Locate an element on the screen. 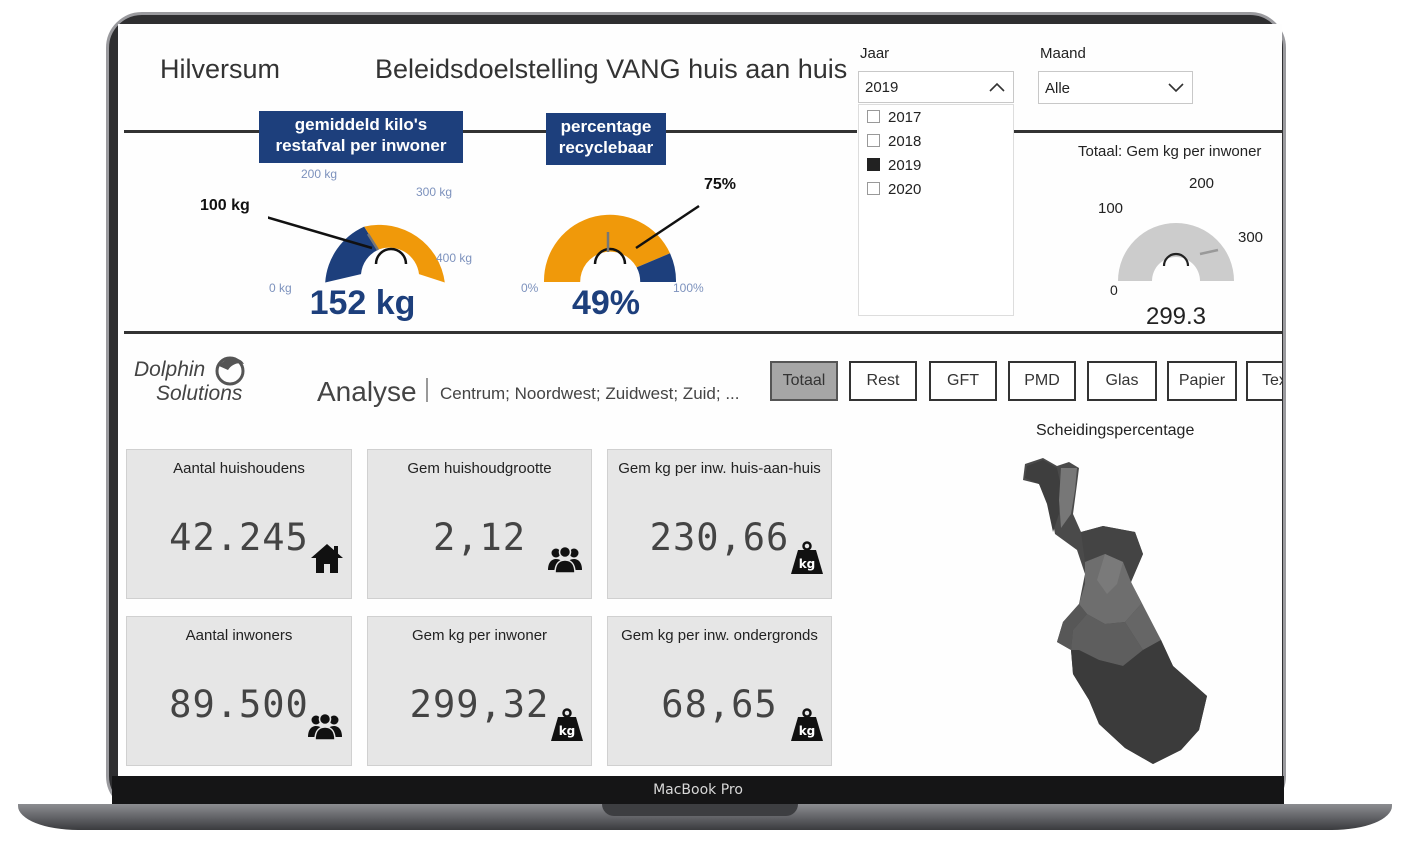 This screenshot has width=1410, height=865. map-district-zuidwest is located at coordinates (1072, 627).